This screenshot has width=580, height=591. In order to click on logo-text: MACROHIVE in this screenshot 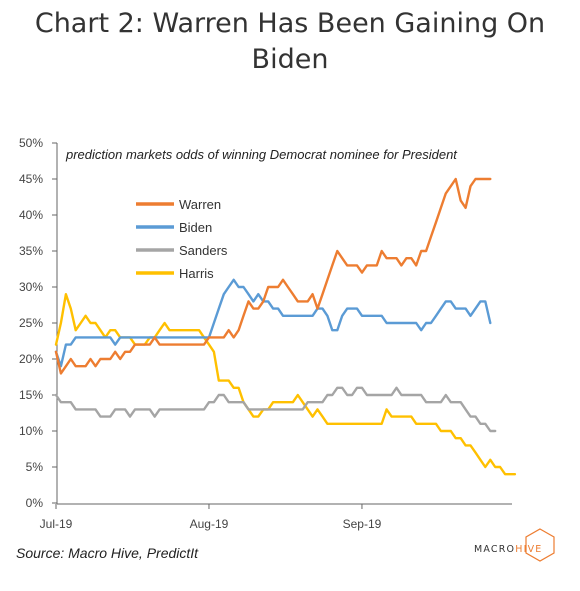, I will do `click(508, 549)`.